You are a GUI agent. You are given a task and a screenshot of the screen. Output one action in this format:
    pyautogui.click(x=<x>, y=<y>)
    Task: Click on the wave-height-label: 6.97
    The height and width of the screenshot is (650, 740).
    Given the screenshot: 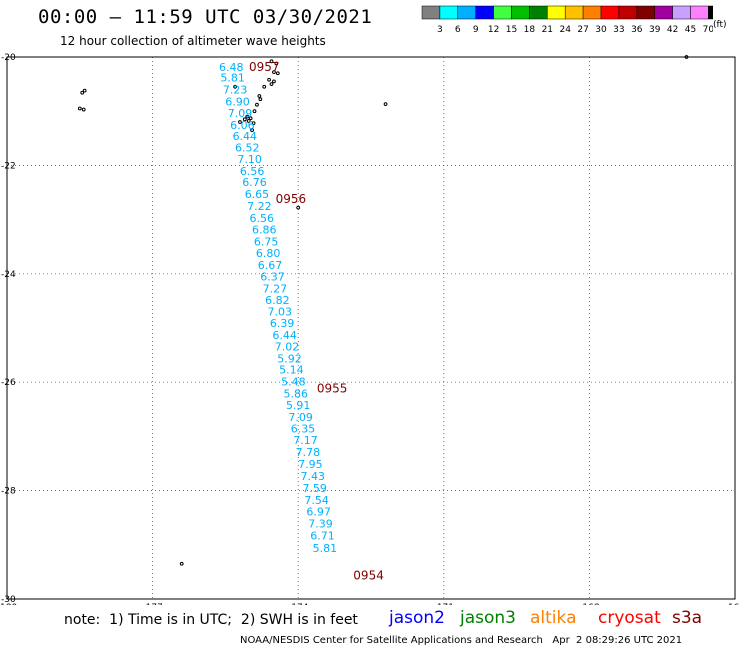 What is the action you would take?
    pyautogui.click(x=318, y=512)
    